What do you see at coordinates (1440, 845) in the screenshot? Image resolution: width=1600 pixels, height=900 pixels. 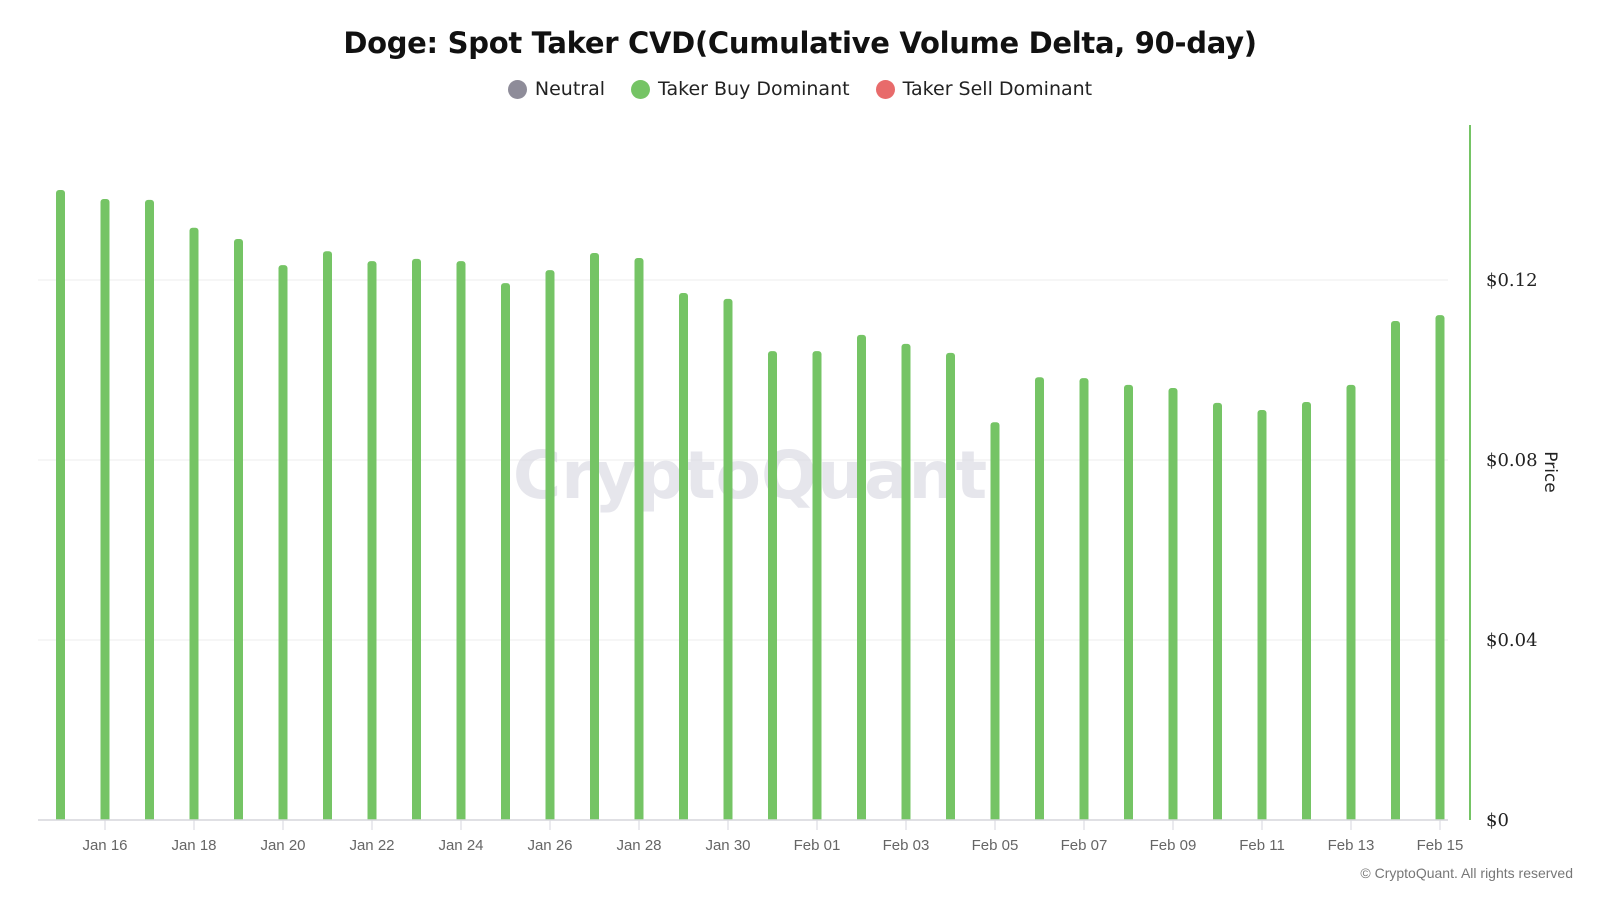 I see `x-tick-label: Feb 15` at bounding box center [1440, 845].